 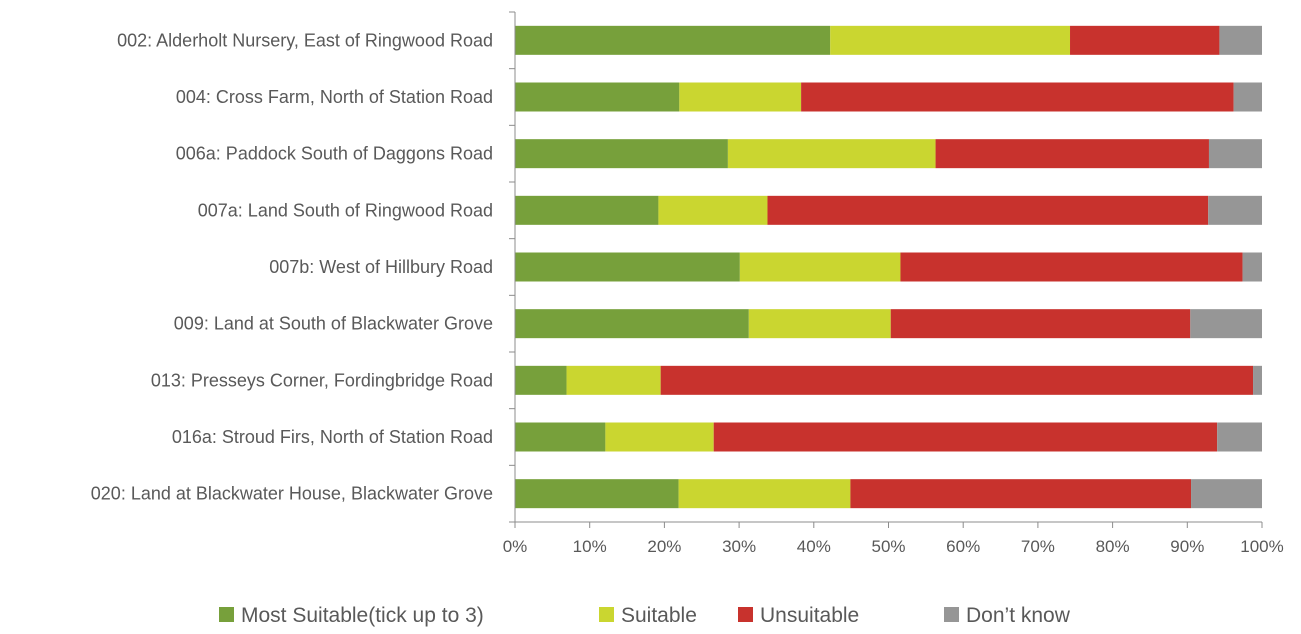 What do you see at coordinates (809, 615) in the screenshot?
I see `legend-label: Unsuitable` at bounding box center [809, 615].